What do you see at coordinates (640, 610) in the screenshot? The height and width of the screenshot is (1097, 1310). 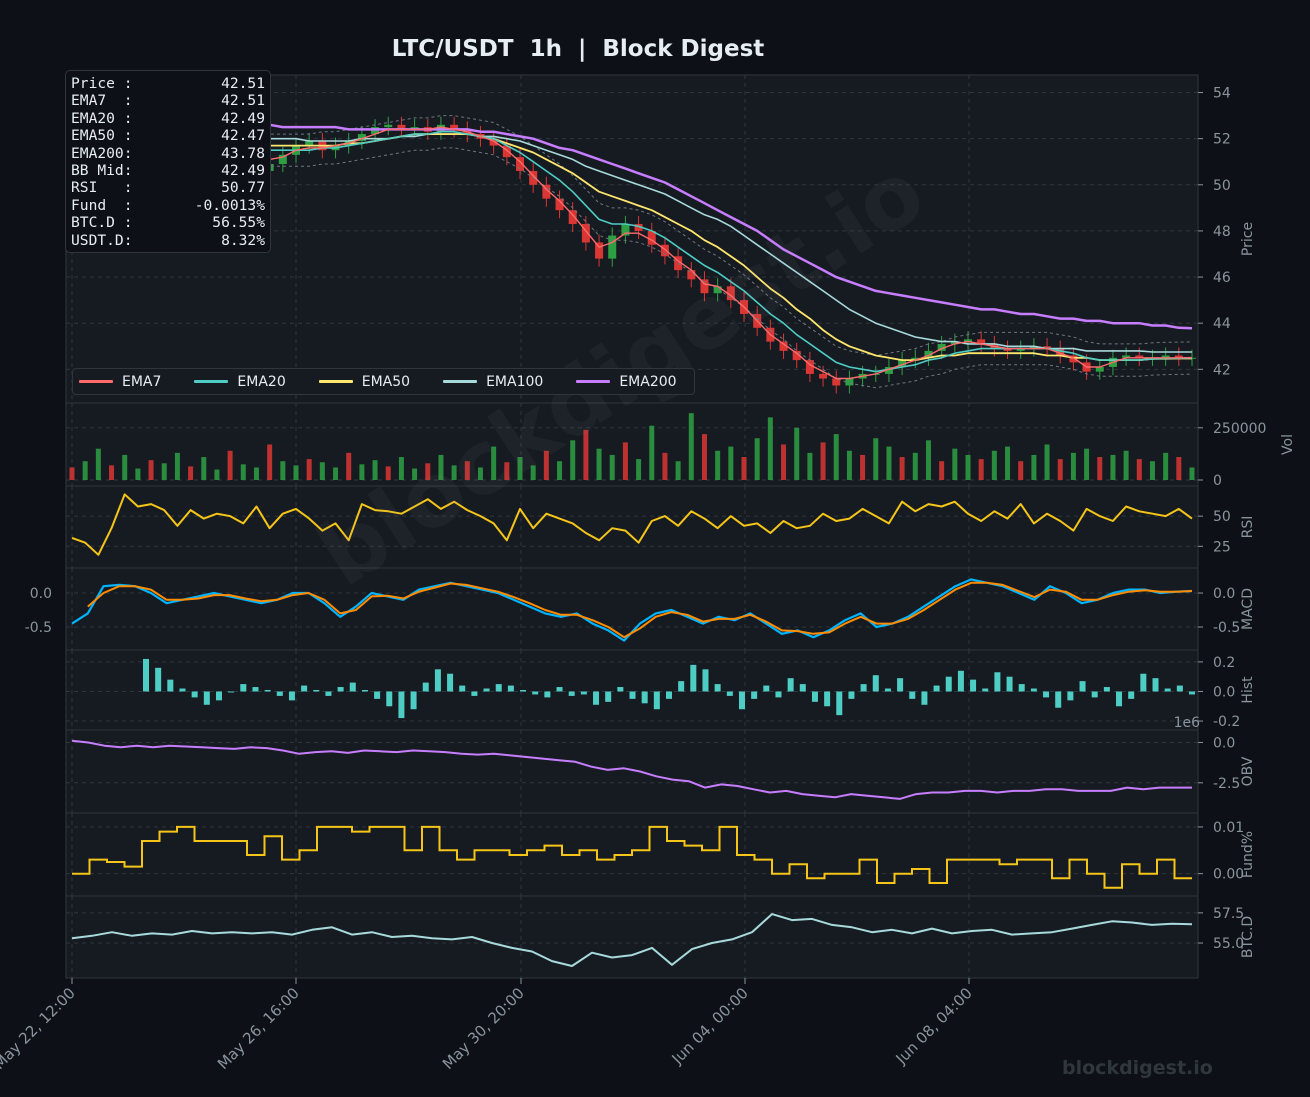 I see `signal-line` at bounding box center [640, 610].